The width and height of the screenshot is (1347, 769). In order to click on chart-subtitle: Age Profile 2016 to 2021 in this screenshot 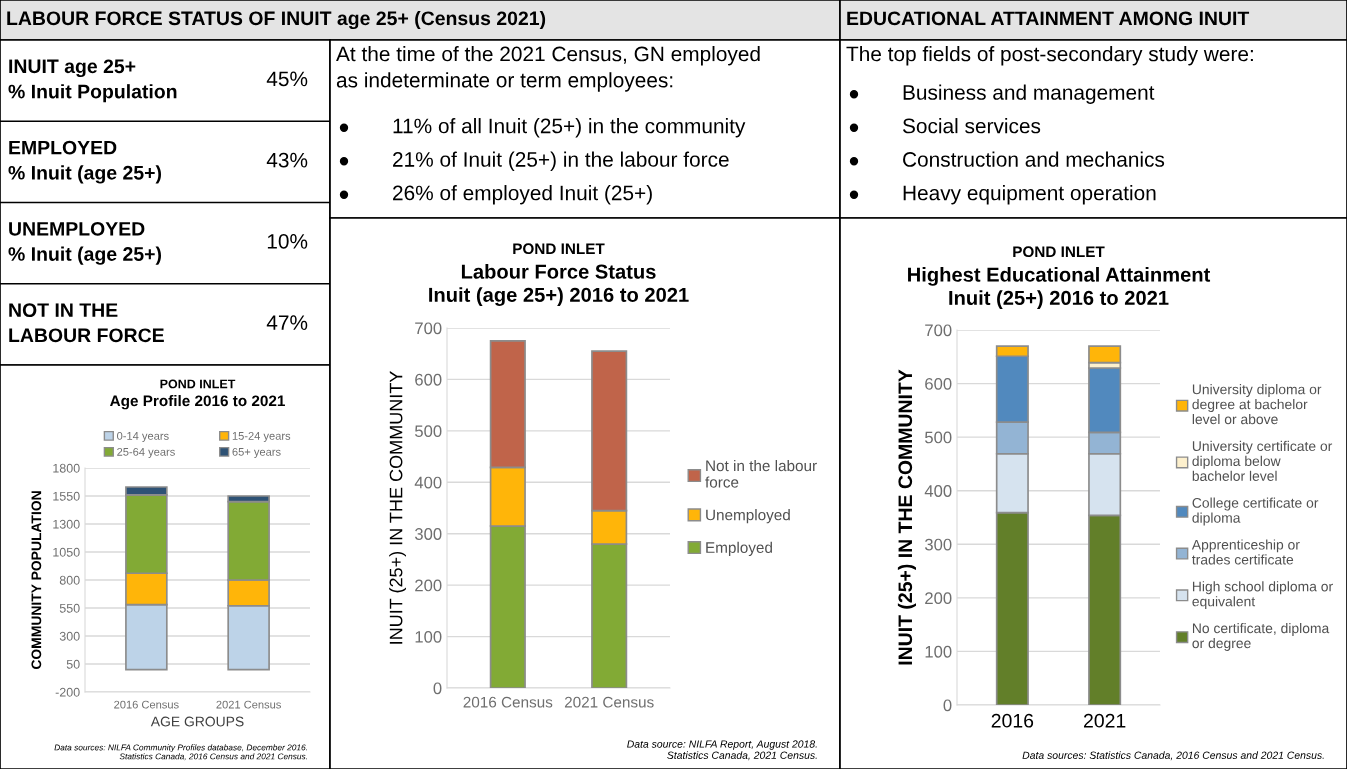, I will do `click(197, 402)`.